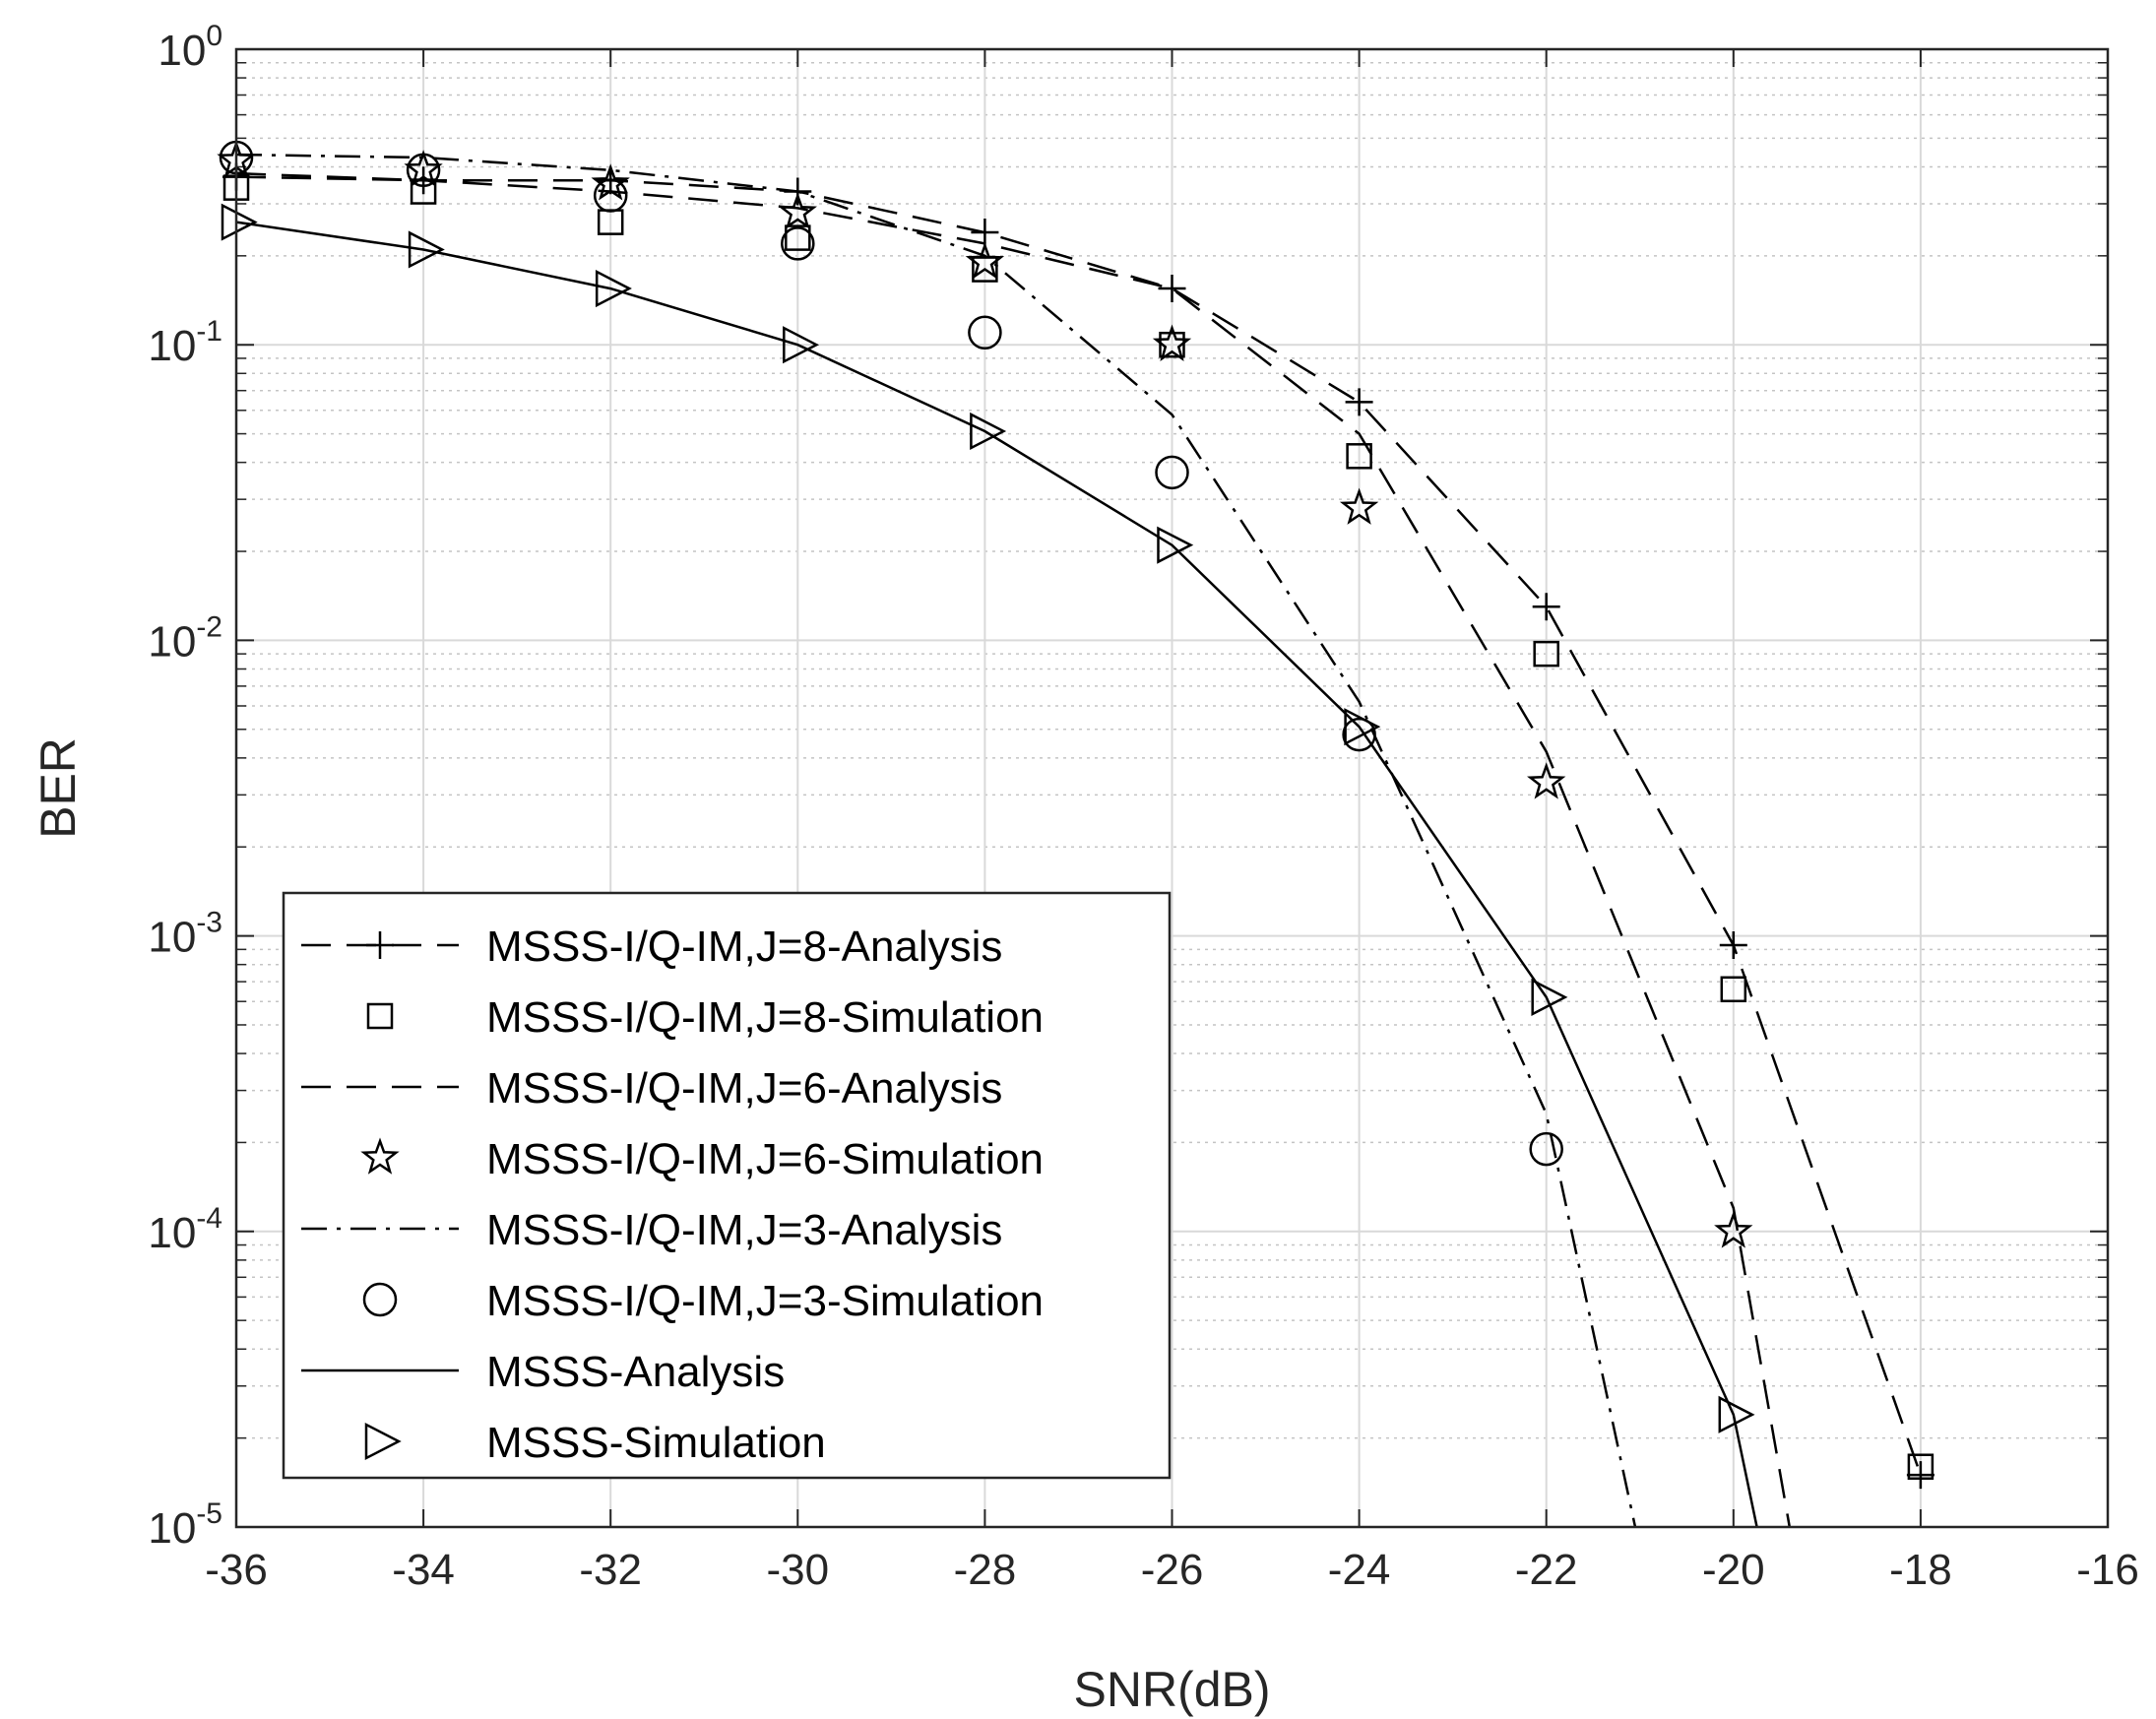  I want to click on legend-item: MSSS-Analysis, so click(543, 1372).